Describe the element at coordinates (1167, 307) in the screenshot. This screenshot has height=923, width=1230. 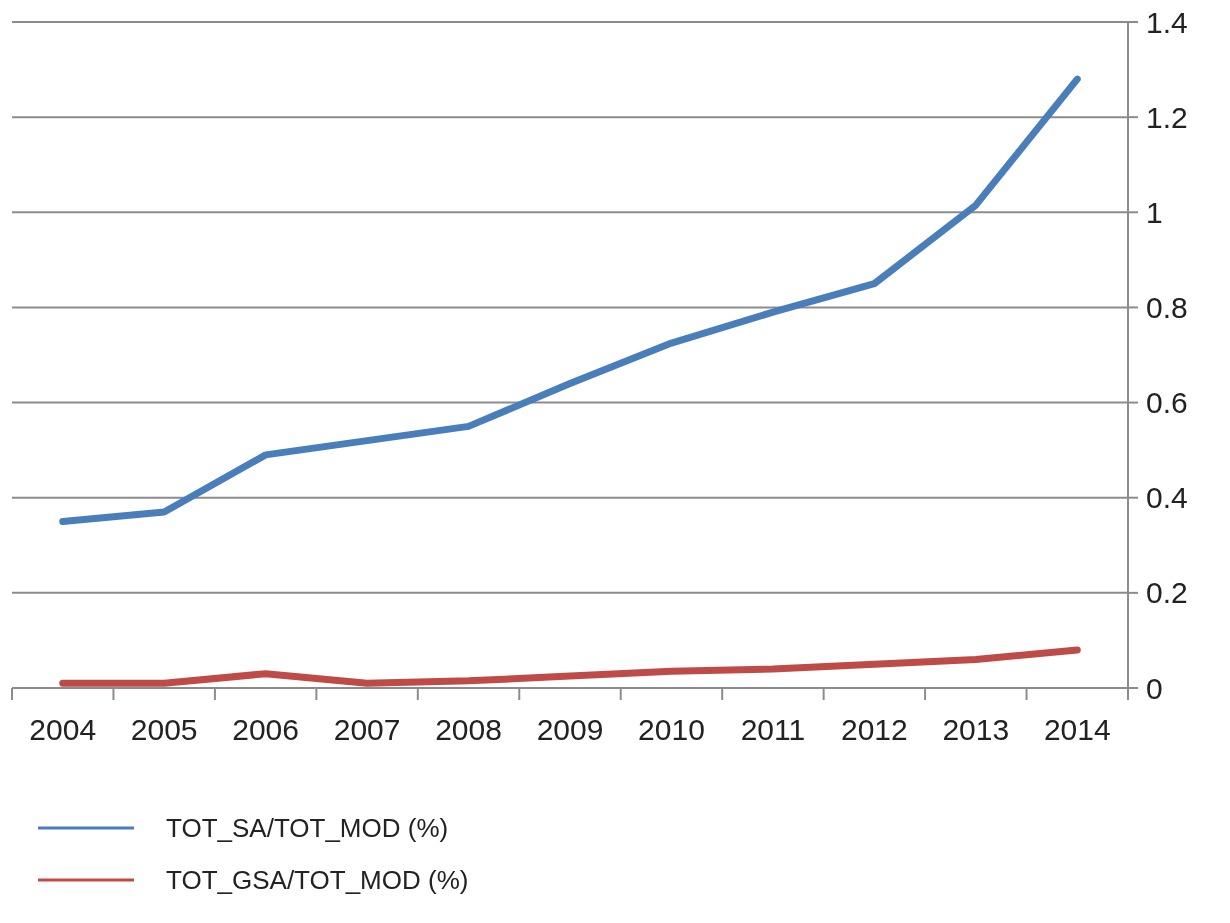
I see `y-tick-label: 0.8` at that location.